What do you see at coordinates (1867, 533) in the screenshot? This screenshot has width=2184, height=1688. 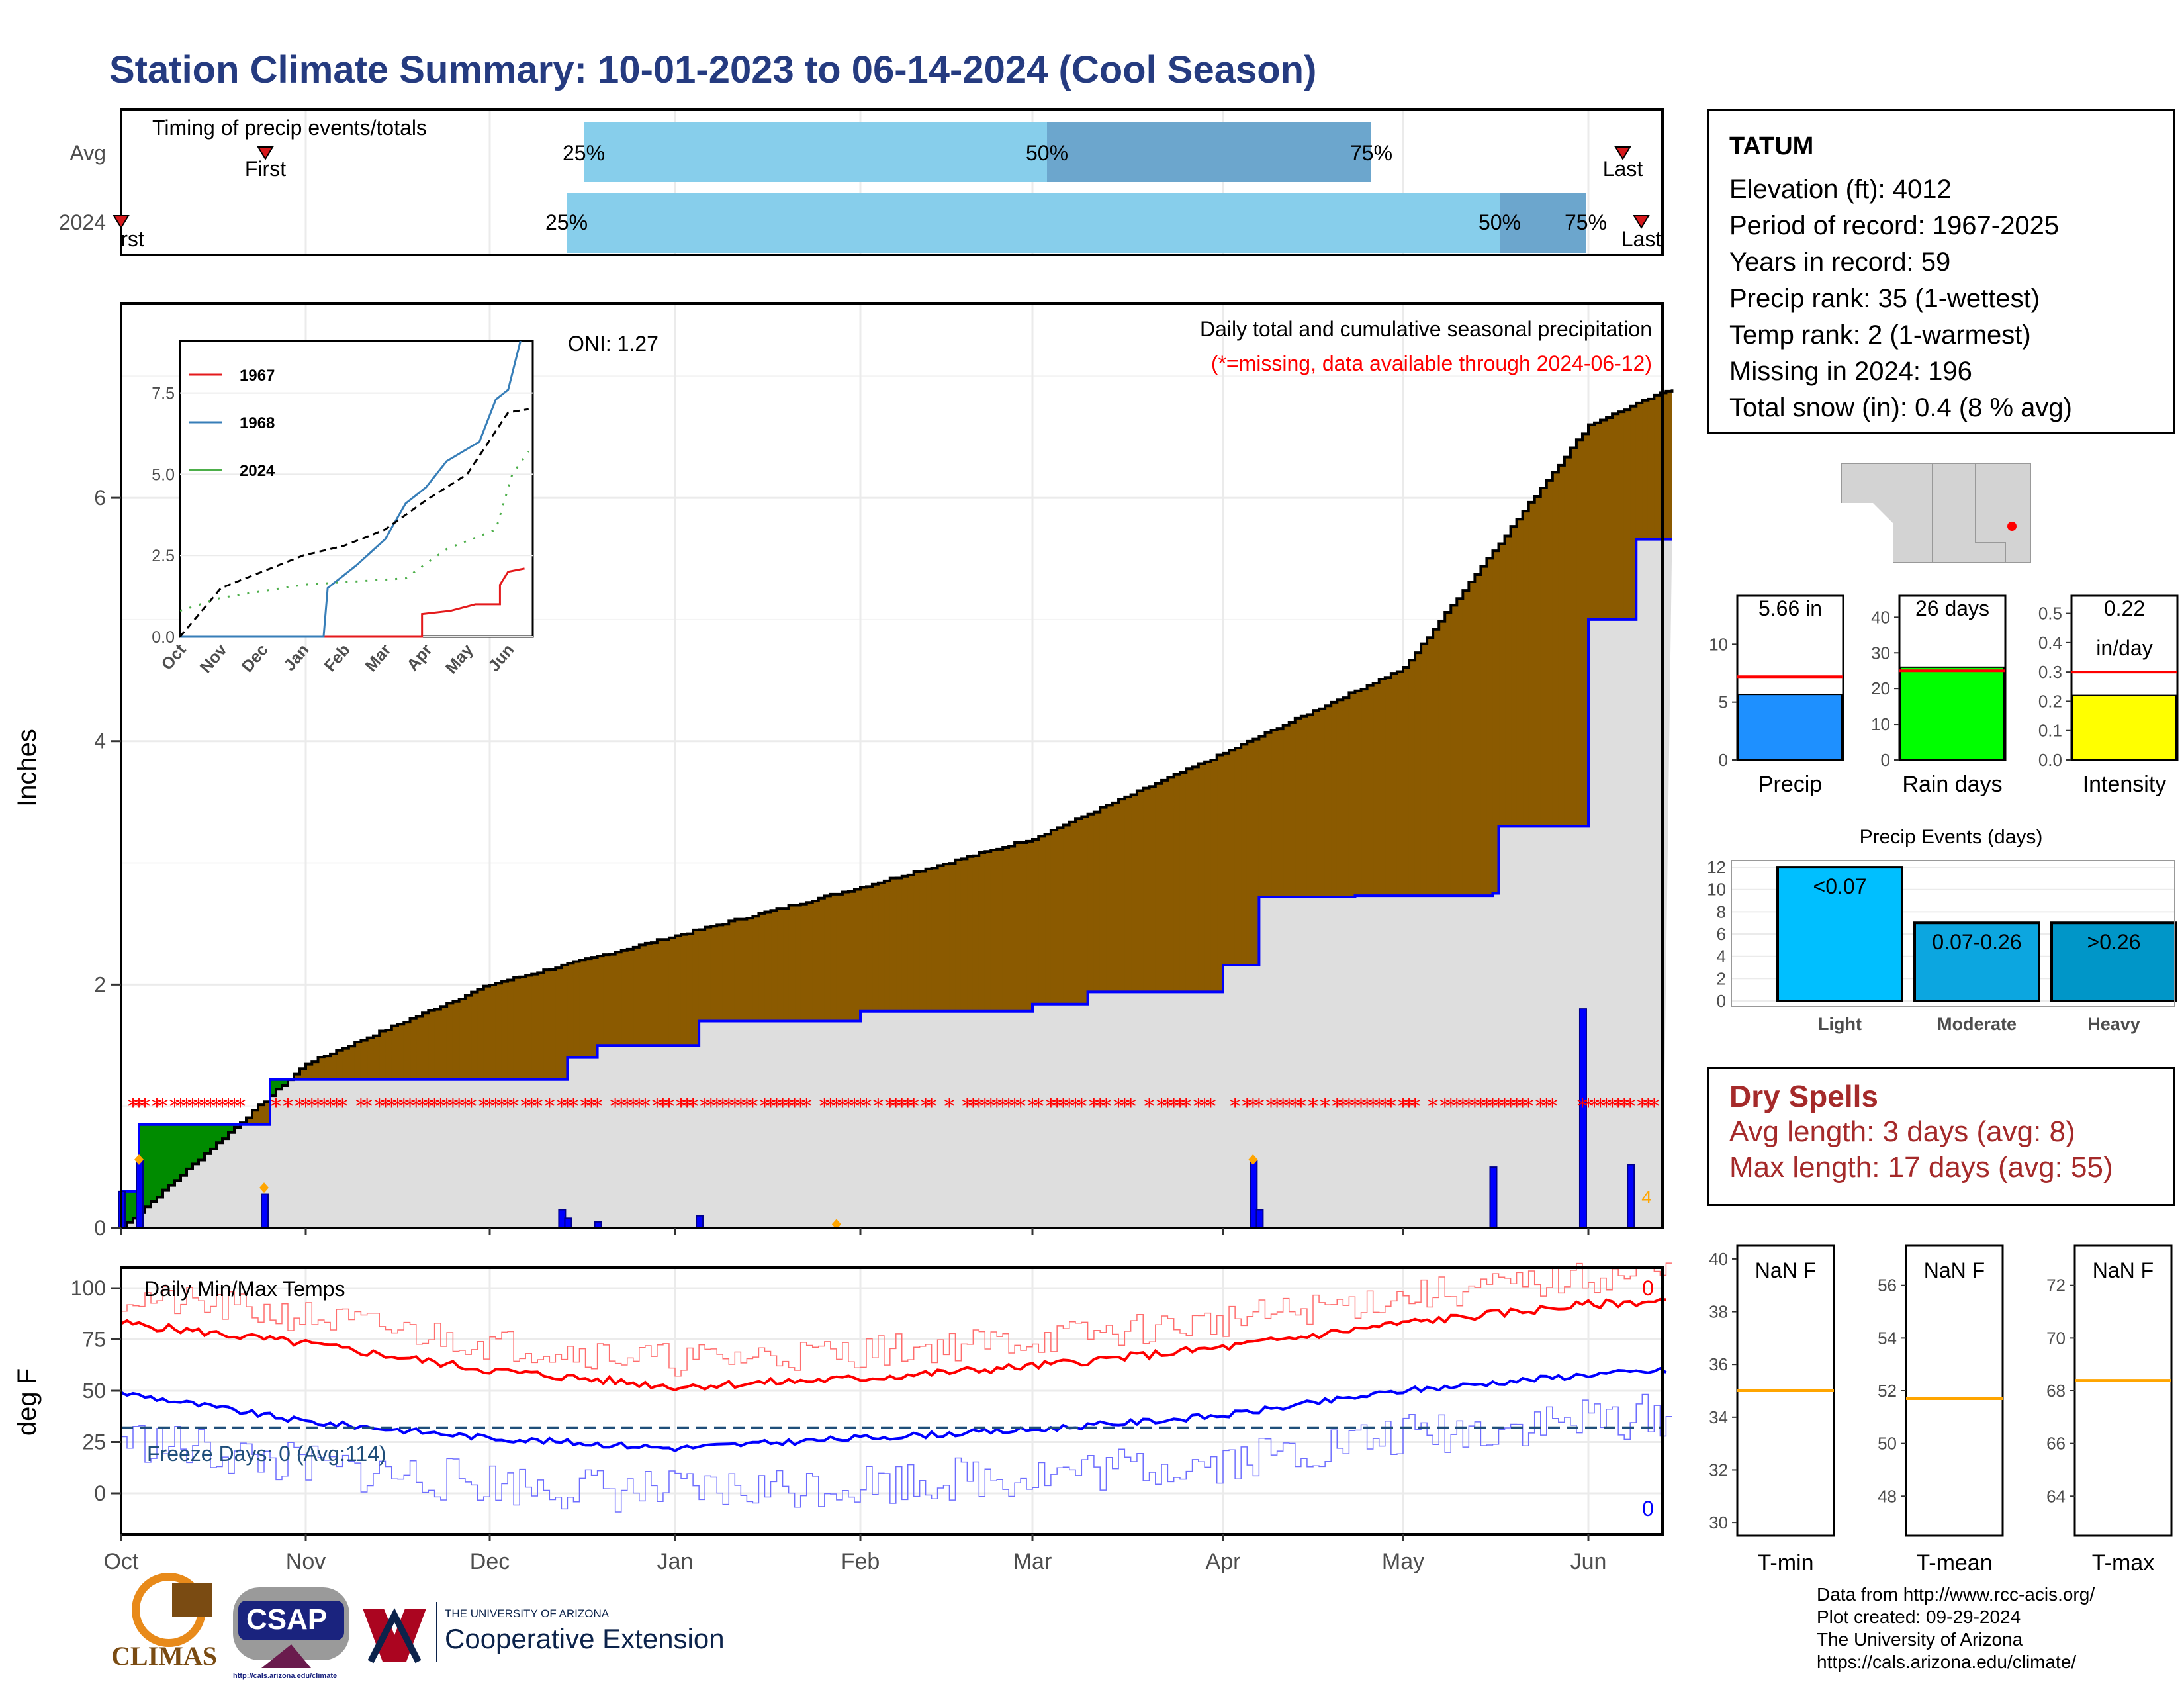 I see `map-land-cutout` at bounding box center [1867, 533].